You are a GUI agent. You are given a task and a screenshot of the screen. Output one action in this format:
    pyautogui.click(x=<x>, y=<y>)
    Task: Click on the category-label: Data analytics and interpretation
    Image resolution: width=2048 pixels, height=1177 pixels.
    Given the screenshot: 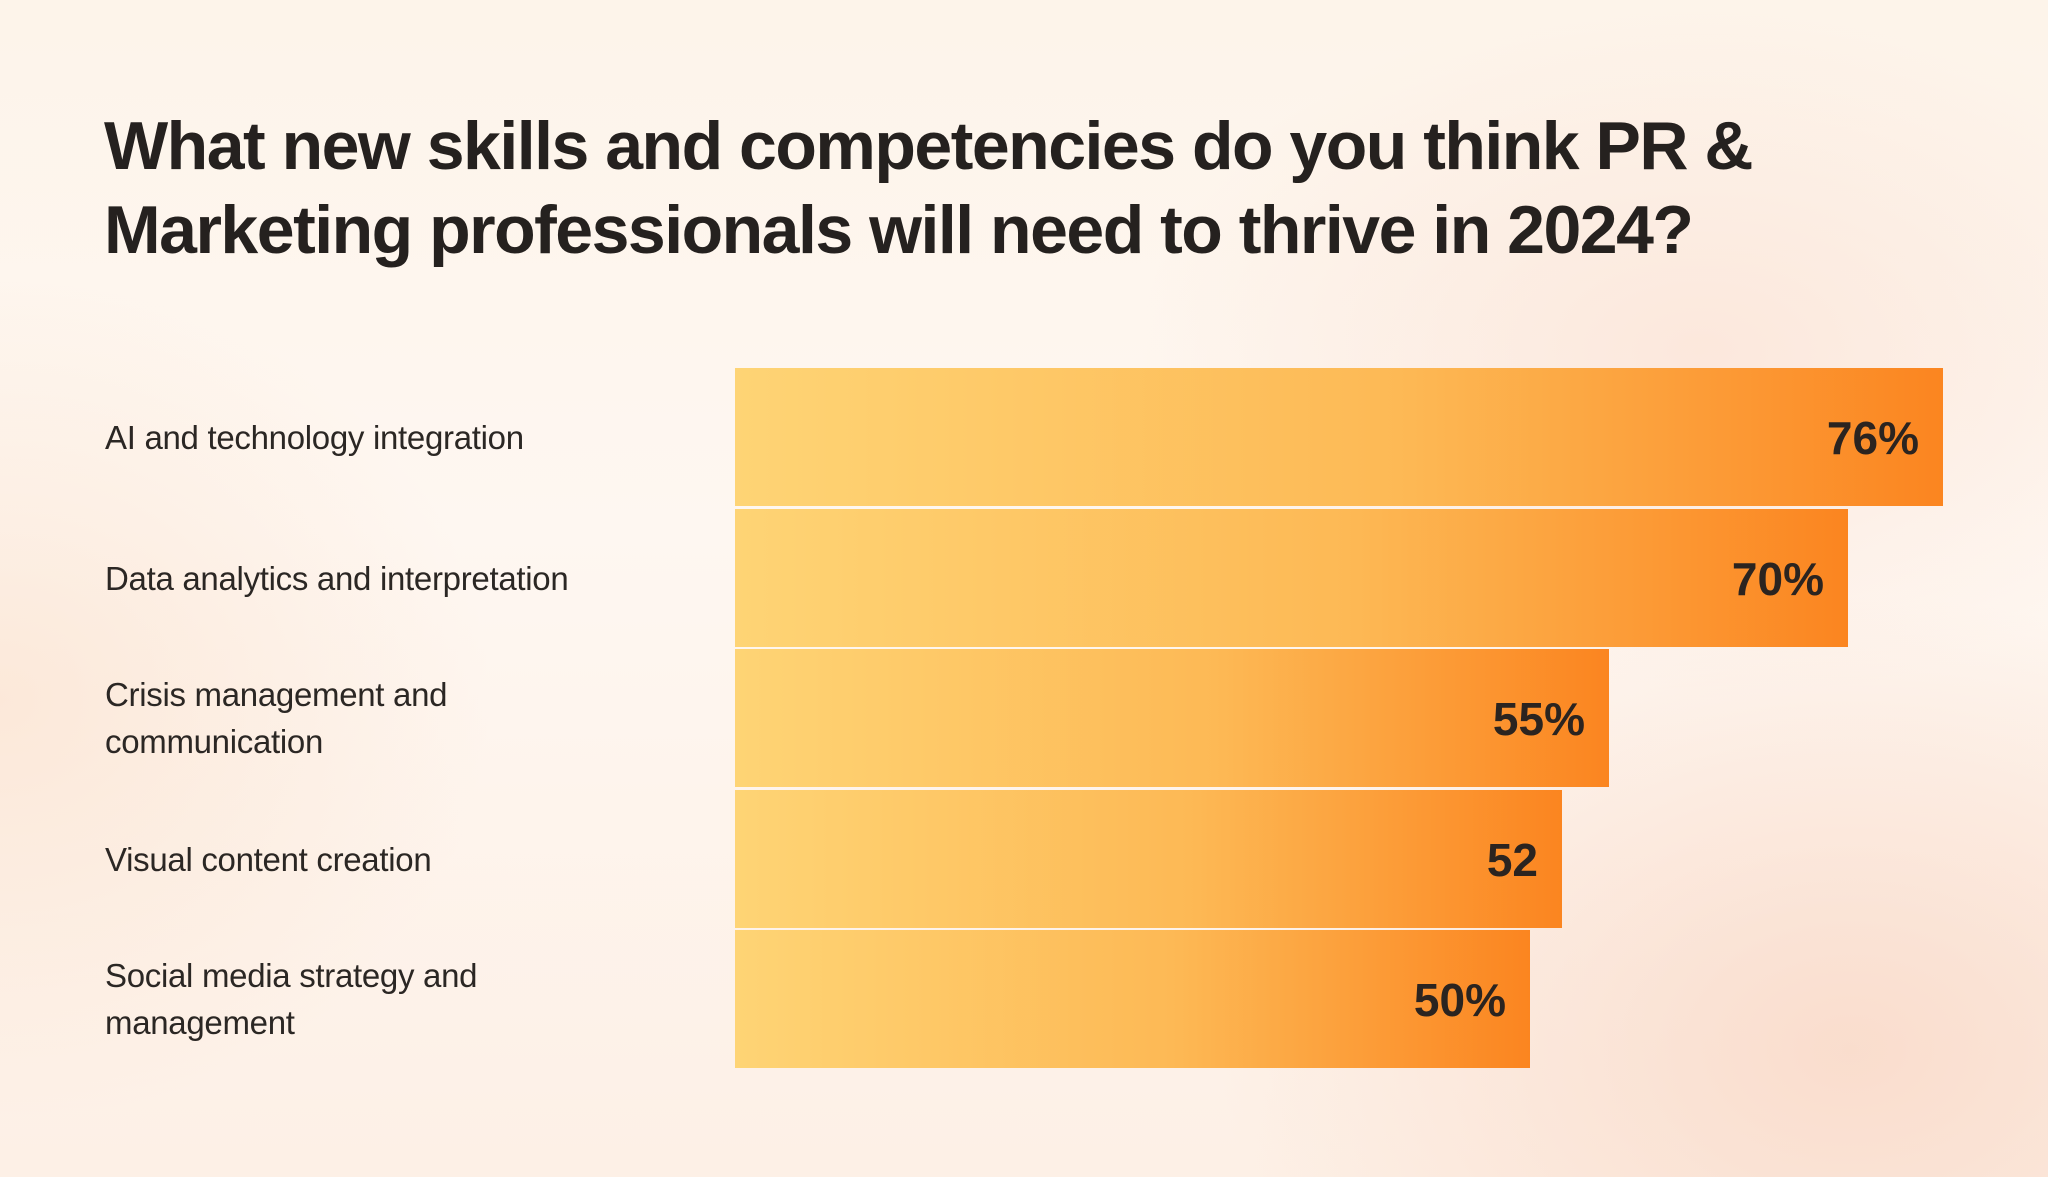 What is the action you would take?
    pyautogui.click(x=337, y=578)
    